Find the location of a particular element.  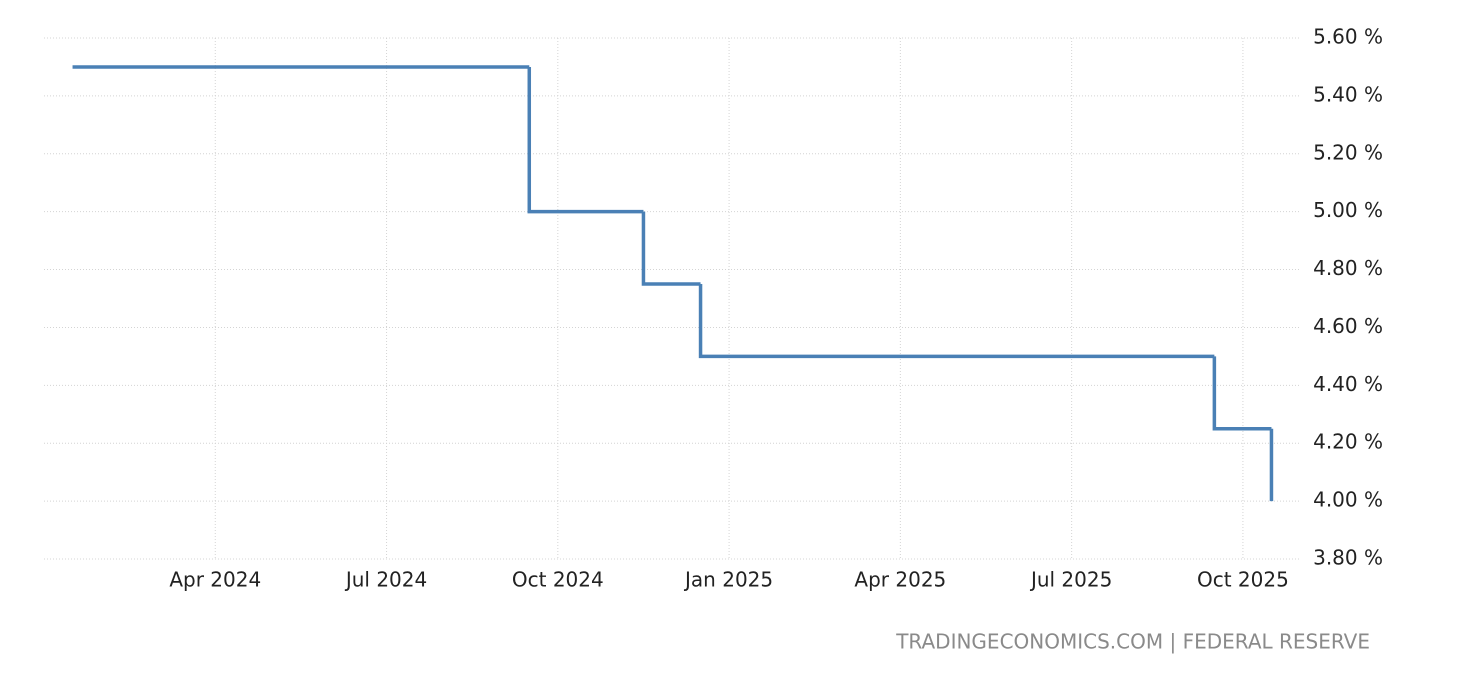

x-tick-label: Apr 2024 is located at coordinates (215, 580).